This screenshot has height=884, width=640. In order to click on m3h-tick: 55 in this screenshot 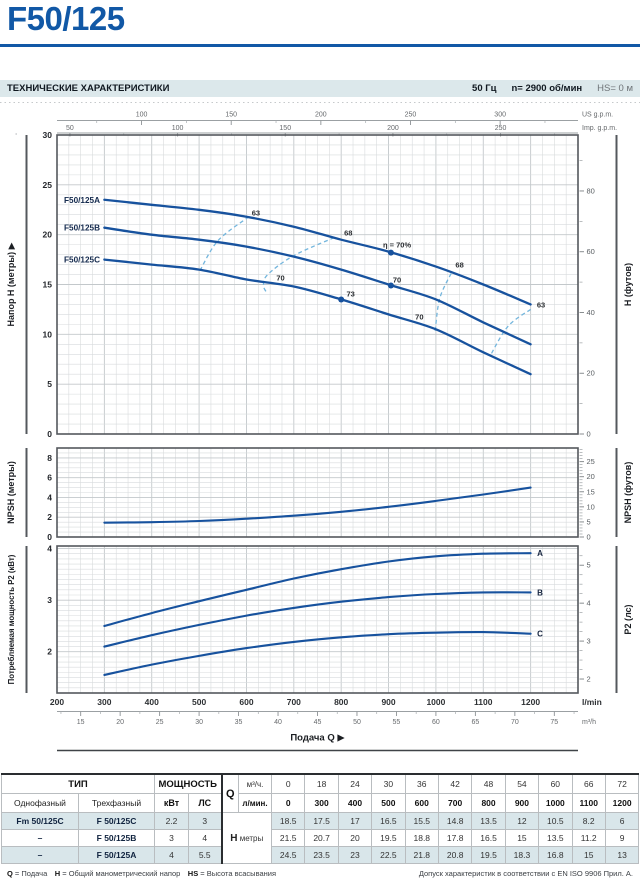, I will do `click(397, 722)`.